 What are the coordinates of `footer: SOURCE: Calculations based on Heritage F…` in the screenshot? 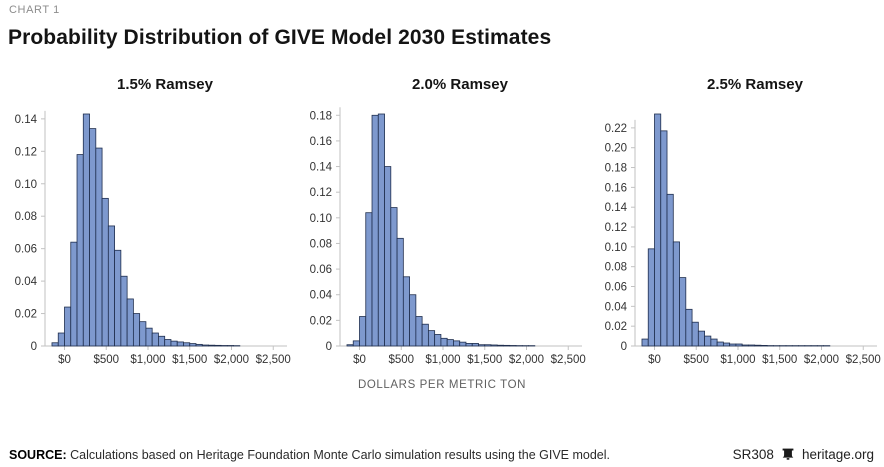 It's located at (441, 454).